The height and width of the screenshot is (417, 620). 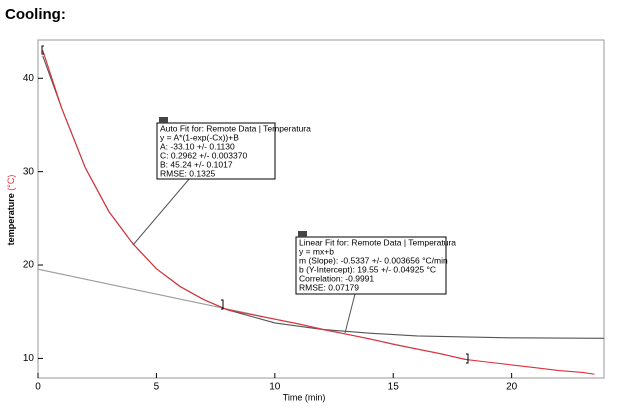 What do you see at coordinates (235, 128) in the screenshot?
I see `annotation-line: Auto Fit for: Remote Data | Temperatura` at bounding box center [235, 128].